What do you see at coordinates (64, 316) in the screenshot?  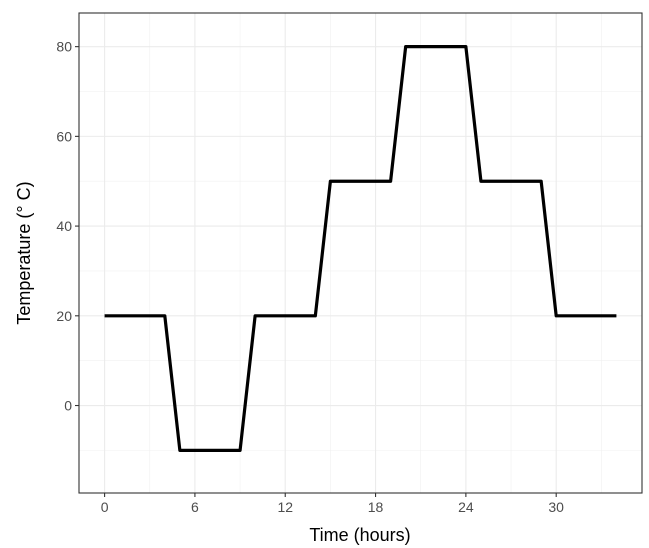 I see `y-tick-label: 20` at bounding box center [64, 316].